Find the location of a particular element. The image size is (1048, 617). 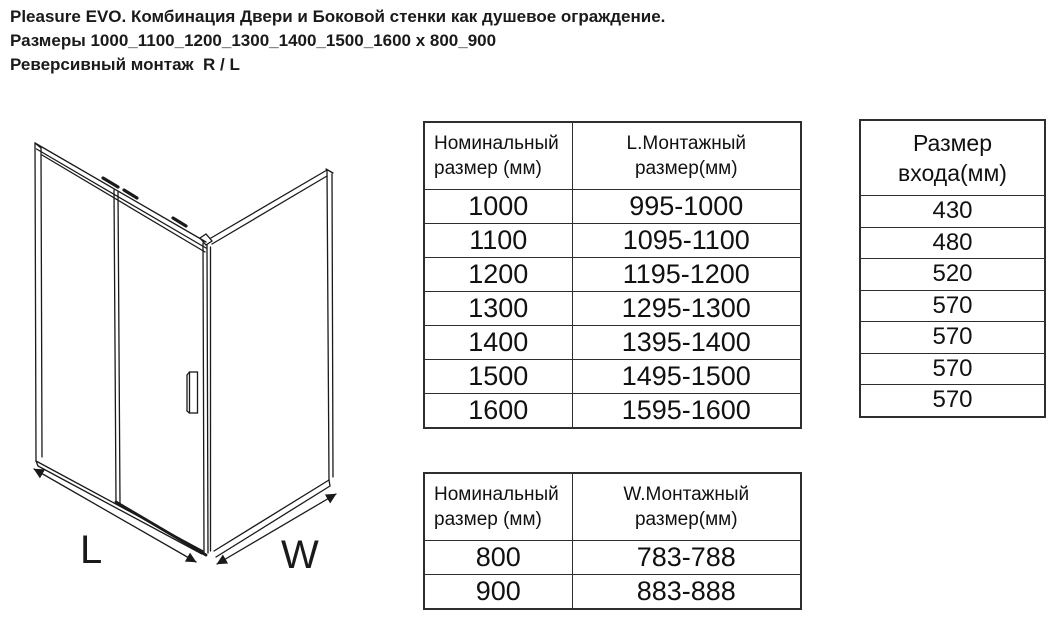

table-row: 1300 1295-1300 is located at coordinates (612, 308).